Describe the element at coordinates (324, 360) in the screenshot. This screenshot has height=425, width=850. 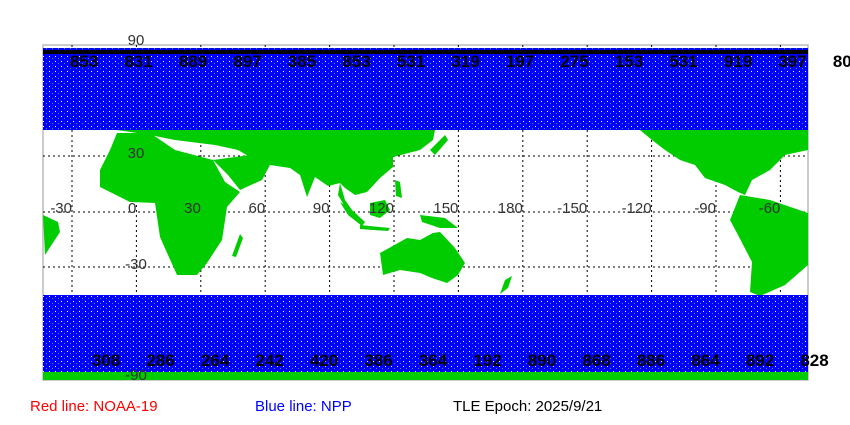
I see `orbit-number-label: 420` at that location.